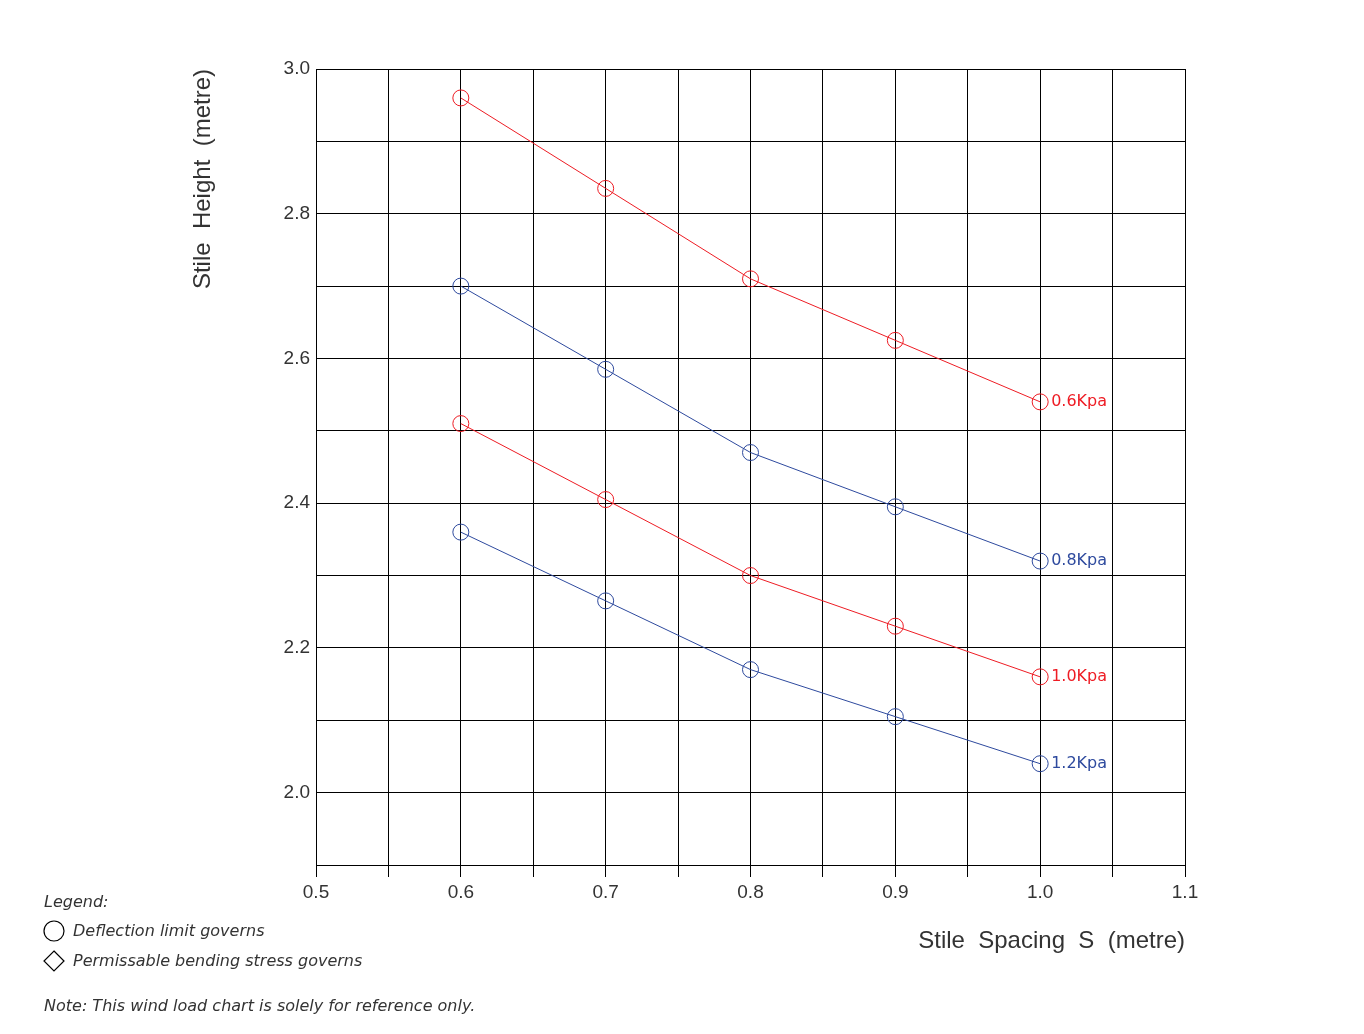  Describe the element at coordinates (296, 647) in the screenshot. I see `y-tick-label: 2.2` at that location.